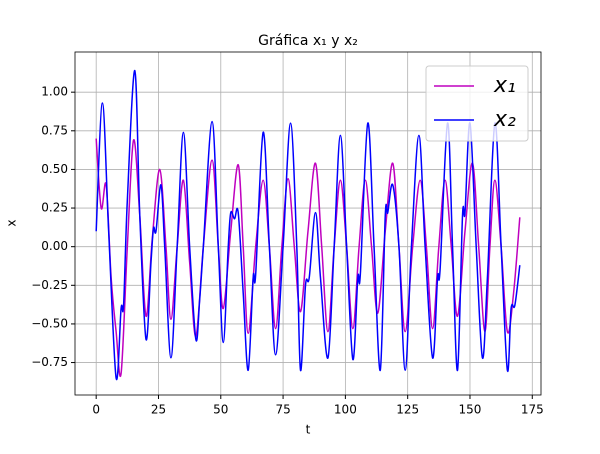  I want to click on legend-label: x₂, so click(504, 119).